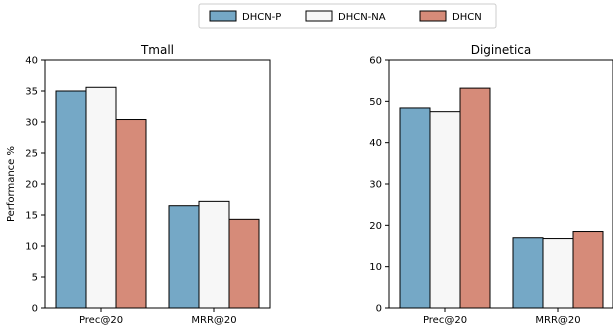  I want to click on legend: DHCN-P DHCN-NA DHCN, so click(347, 16).